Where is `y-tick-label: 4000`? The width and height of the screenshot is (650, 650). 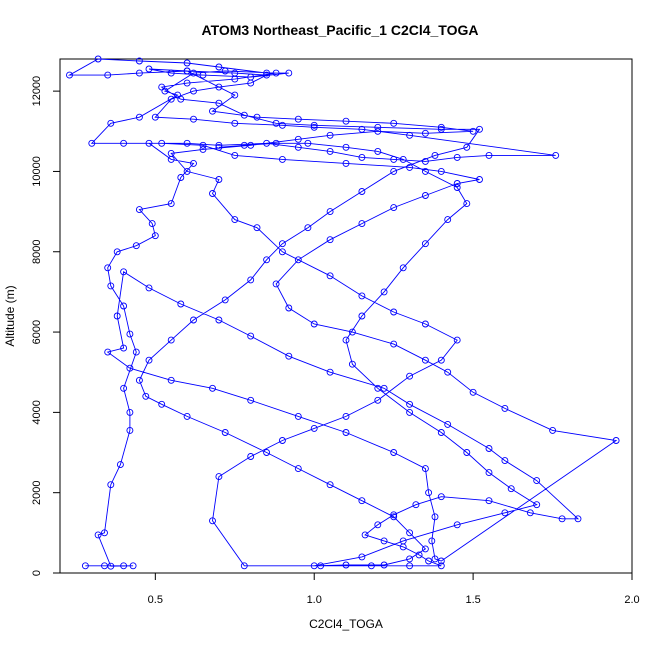 y-tick-label: 4000 is located at coordinates (37, 412).